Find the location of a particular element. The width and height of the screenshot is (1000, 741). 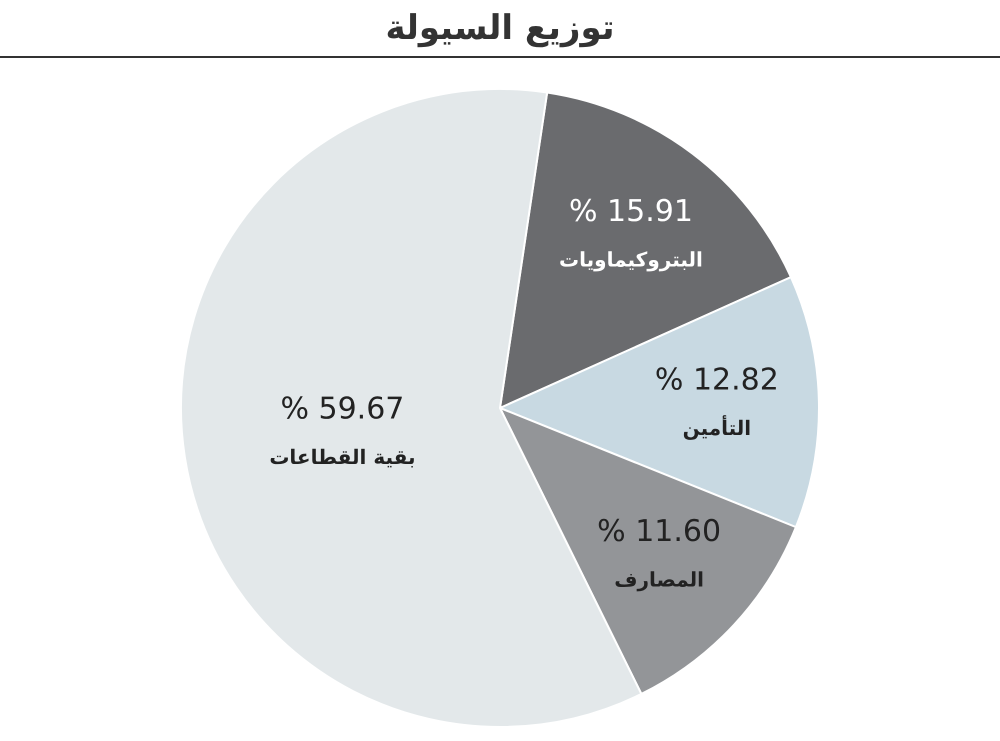

slice-label: بقية القطاعات is located at coordinates (342, 456).